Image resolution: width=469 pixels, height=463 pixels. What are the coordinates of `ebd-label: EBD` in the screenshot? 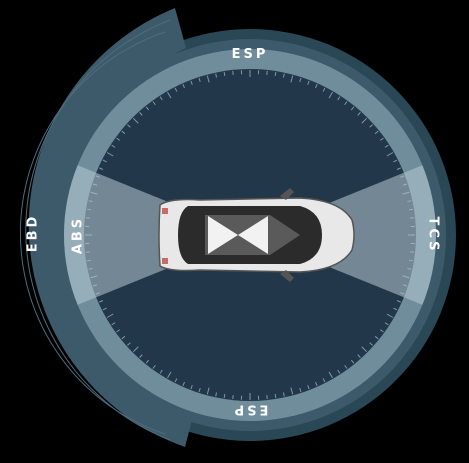 It's located at (33, 233).